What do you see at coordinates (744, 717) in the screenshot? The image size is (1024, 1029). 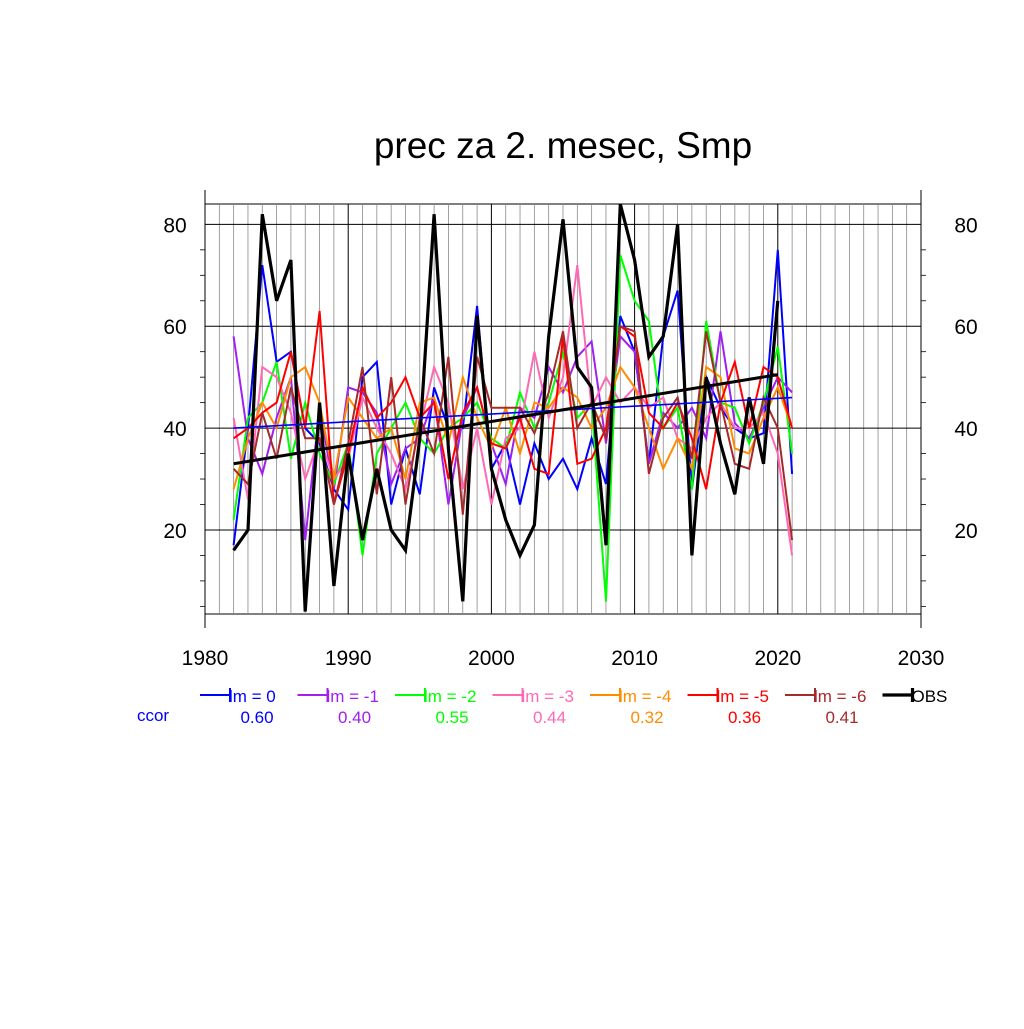 I see `legend-ccor-5: 0.36` at bounding box center [744, 717].